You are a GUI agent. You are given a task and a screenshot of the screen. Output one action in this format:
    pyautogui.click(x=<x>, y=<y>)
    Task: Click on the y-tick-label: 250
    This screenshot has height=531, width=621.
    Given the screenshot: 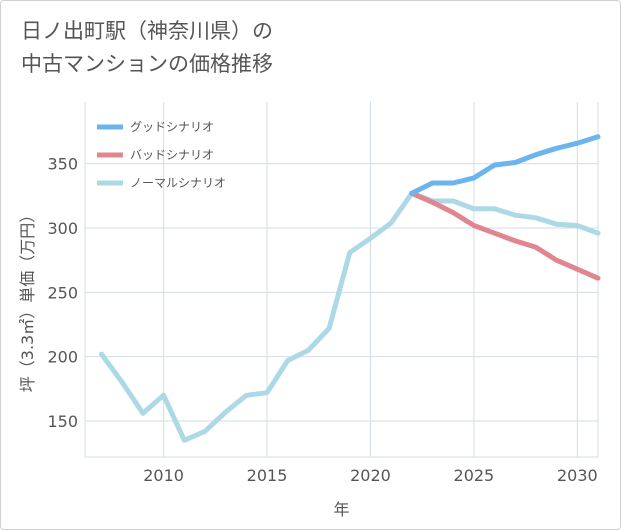 What is the action you would take?
    pyautogui.click(x=62, y=292)
    